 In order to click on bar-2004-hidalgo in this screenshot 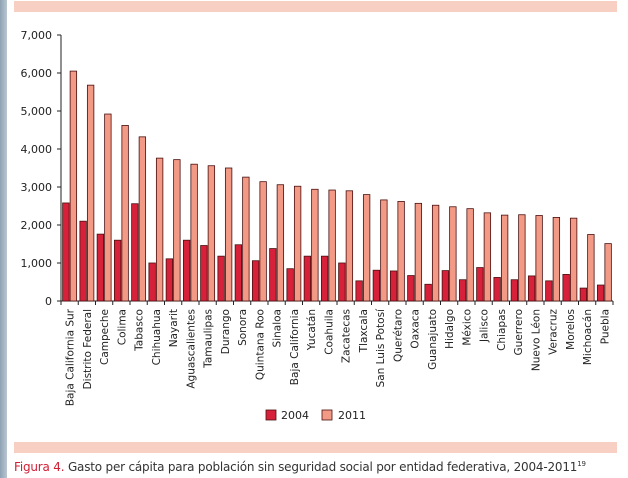, I will do `click(445, 286)`.